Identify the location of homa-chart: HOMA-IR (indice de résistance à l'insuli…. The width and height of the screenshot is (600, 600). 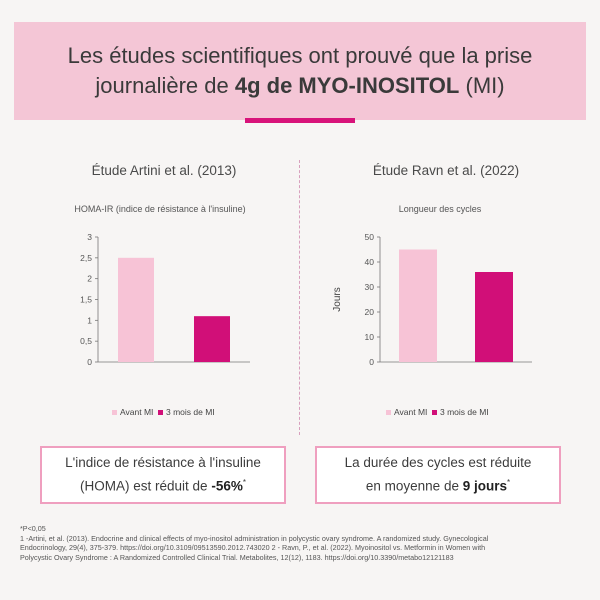
(162, 310).